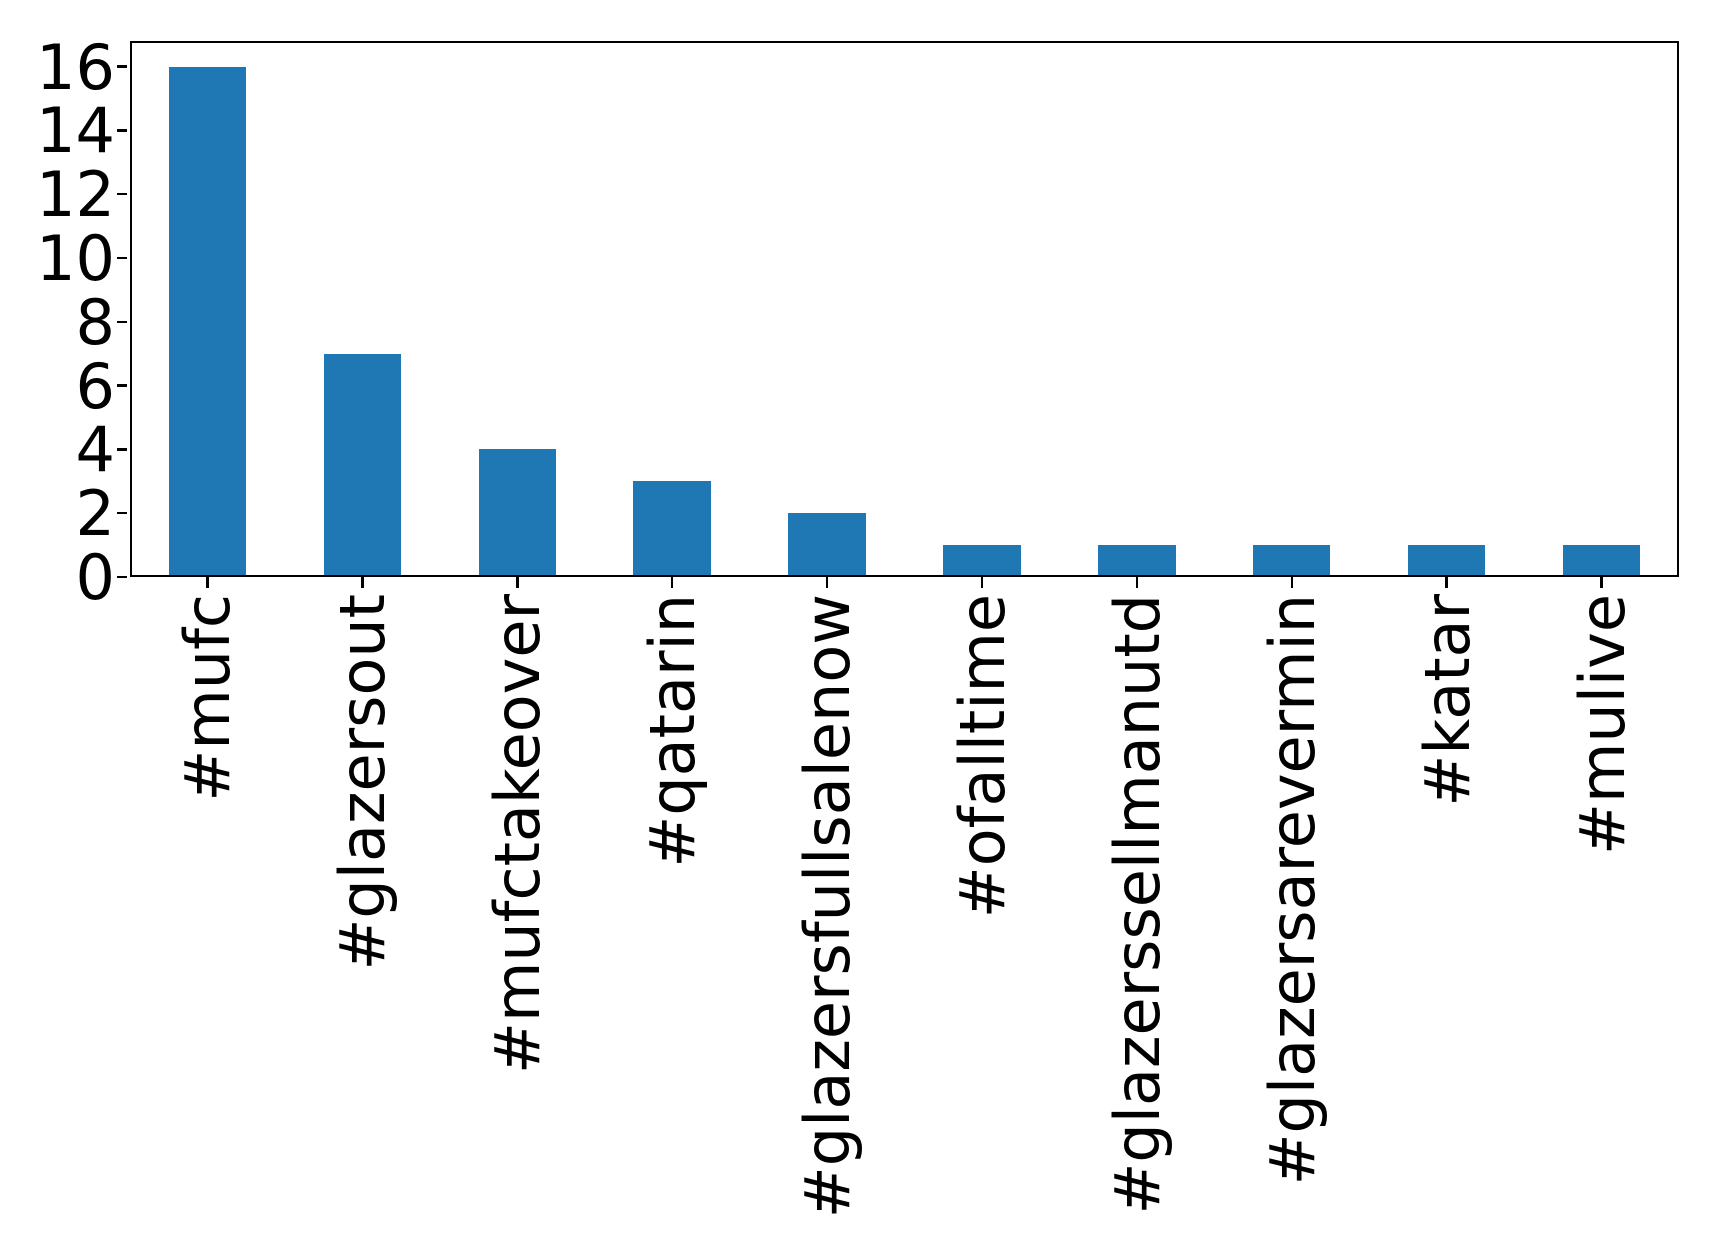 The image size is (1719, 1257). Describe the element at coordinates (95, 386) in the screenshot. I see `y-tick-label: 6` at that location.